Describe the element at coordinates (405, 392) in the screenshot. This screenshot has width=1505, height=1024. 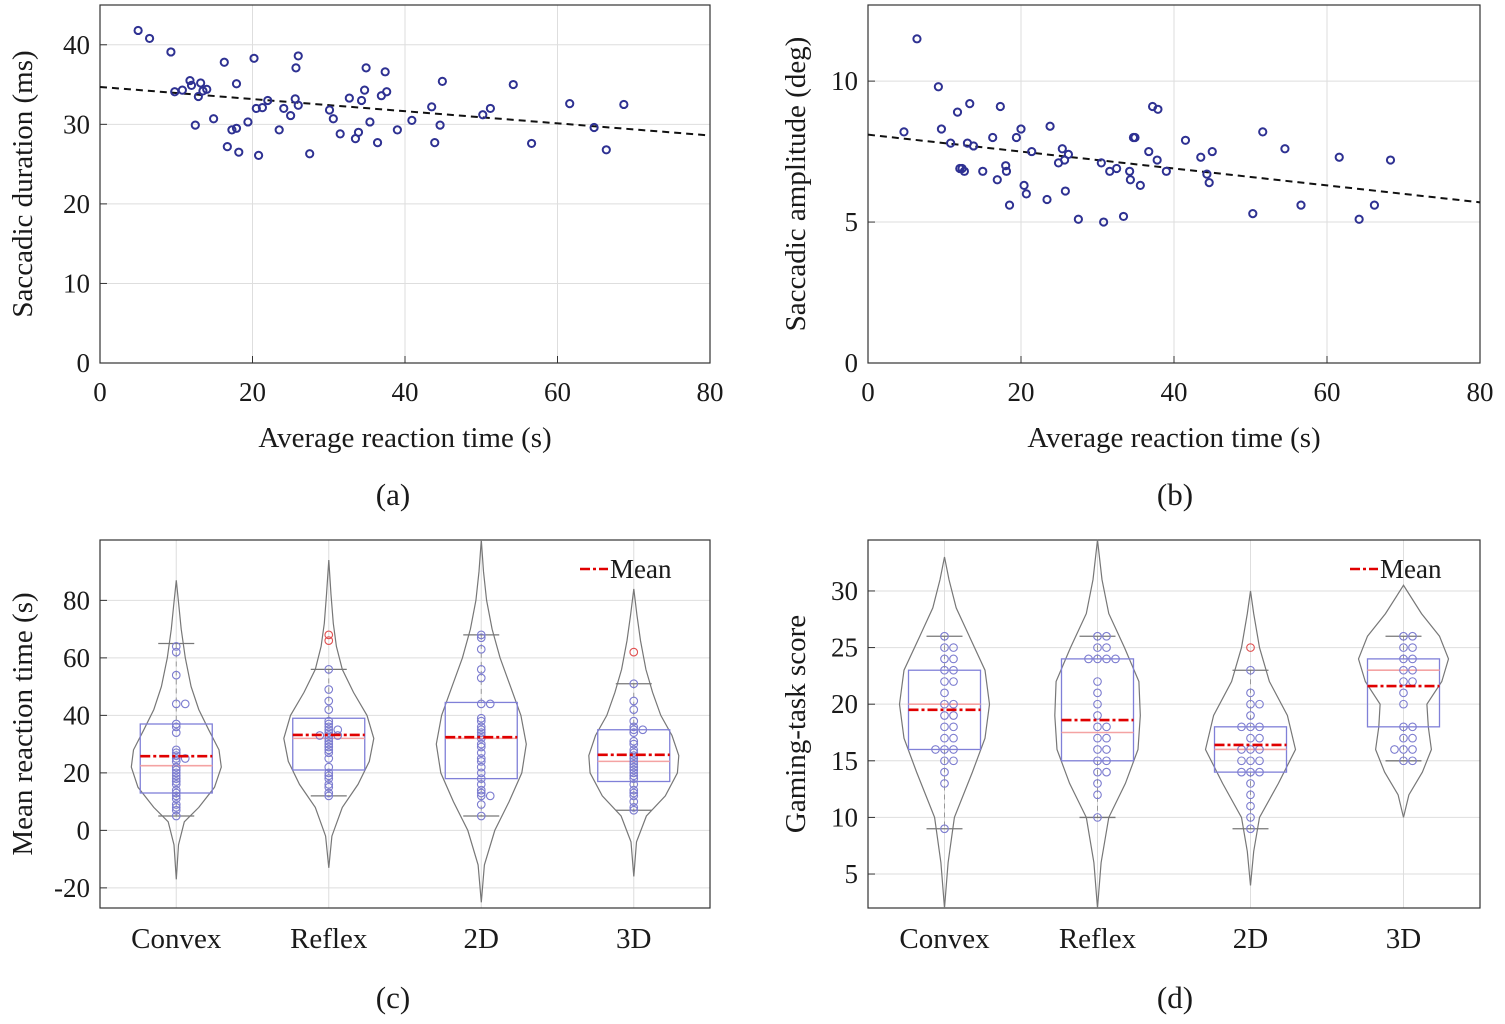
I see `x-tick-label: 40` at that location.